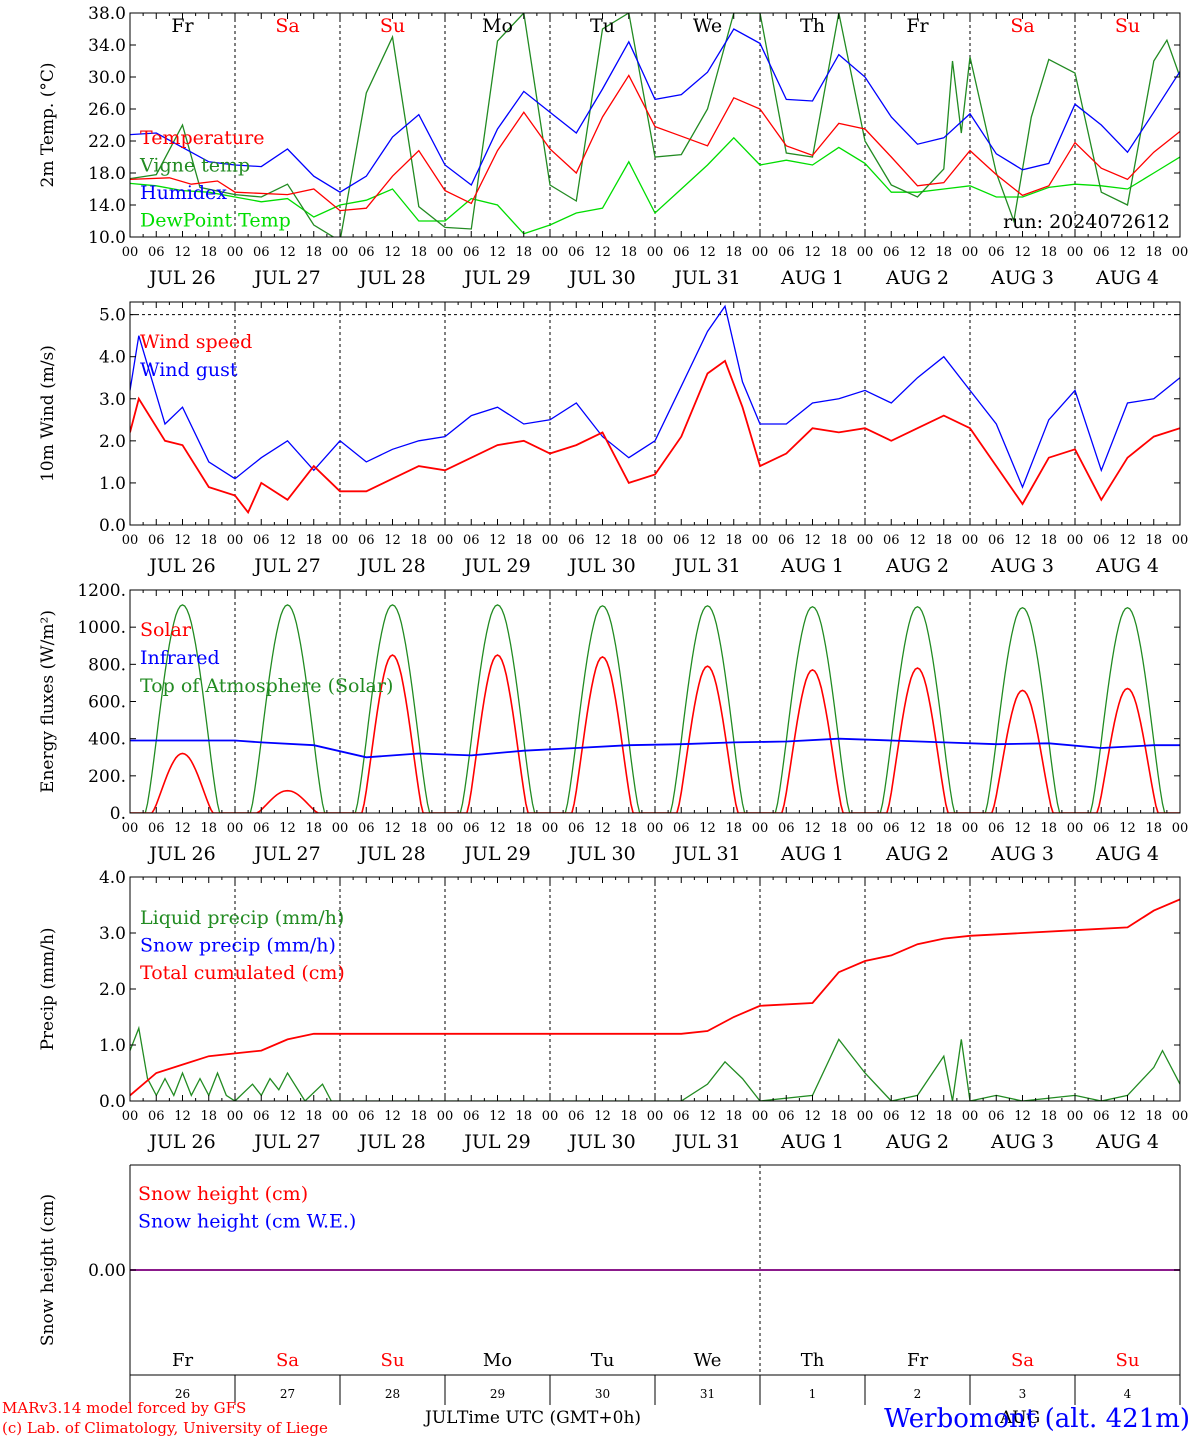 This screenshot has height=1440, width=1194. I want to click on y-axis-label: 2m Temp. (°C), so click(48, 124).